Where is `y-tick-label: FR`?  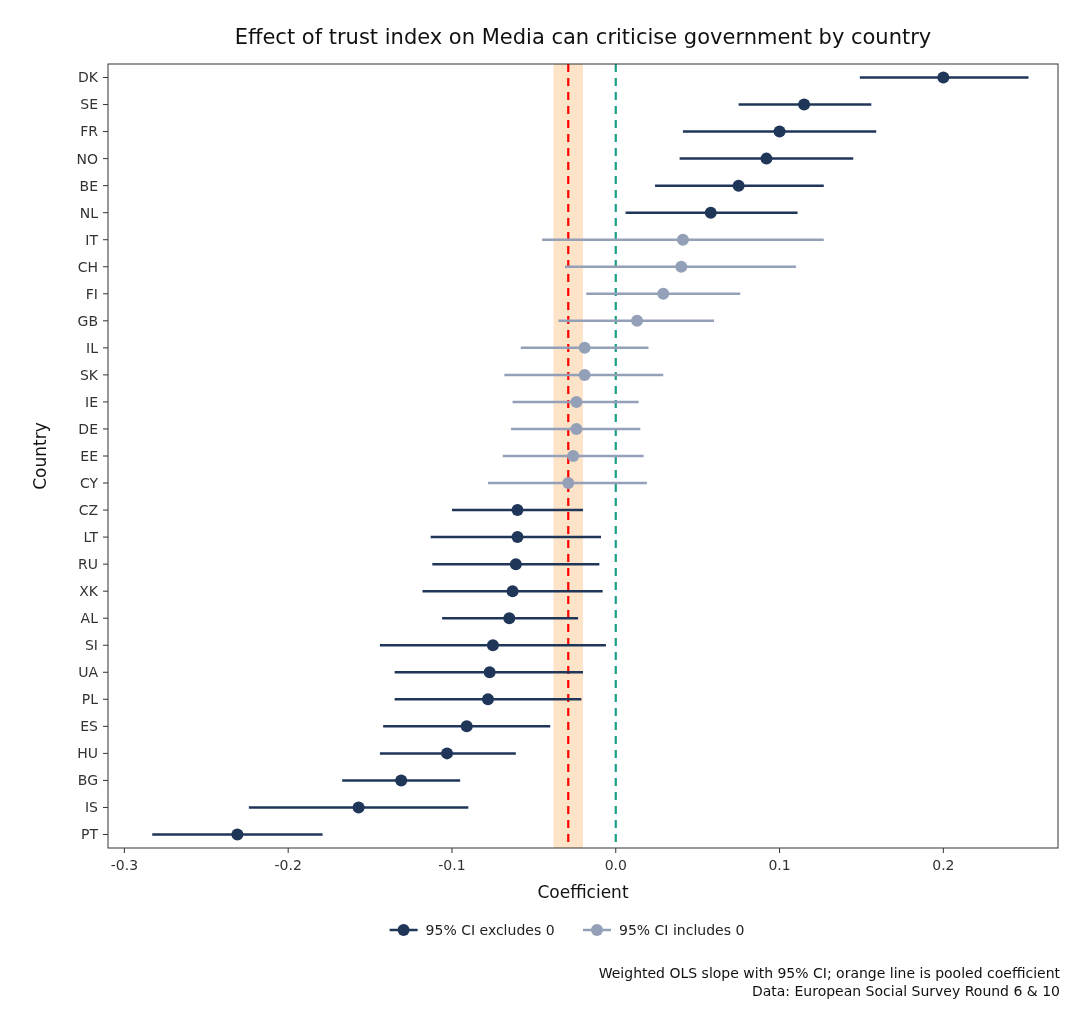 y-tick-label: FR is located at coordinates (89, 131).